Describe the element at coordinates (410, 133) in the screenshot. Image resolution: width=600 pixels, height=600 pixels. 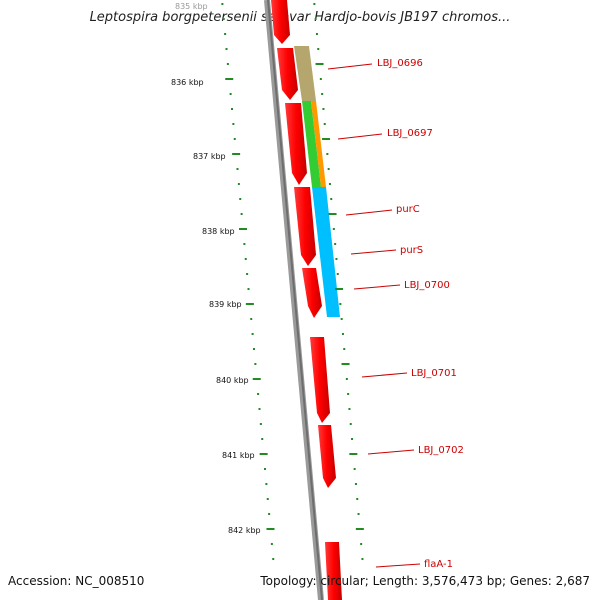
I see `gene-label-lbj0697: LBJ_0697` at that location.